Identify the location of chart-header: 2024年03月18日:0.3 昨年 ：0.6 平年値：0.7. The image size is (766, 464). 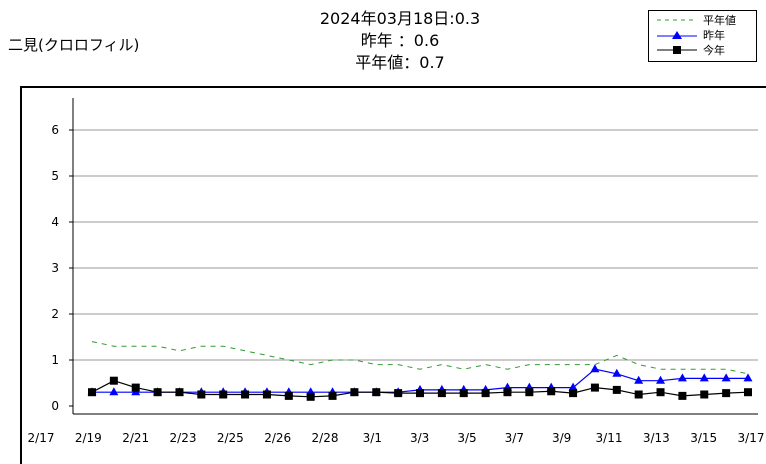
(400, 41).